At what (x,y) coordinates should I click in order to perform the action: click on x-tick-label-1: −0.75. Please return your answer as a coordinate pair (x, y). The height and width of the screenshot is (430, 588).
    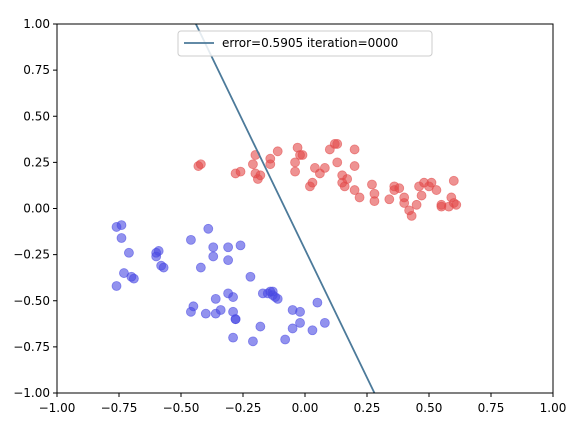
    Looking at the image, I should click on (119, 408).